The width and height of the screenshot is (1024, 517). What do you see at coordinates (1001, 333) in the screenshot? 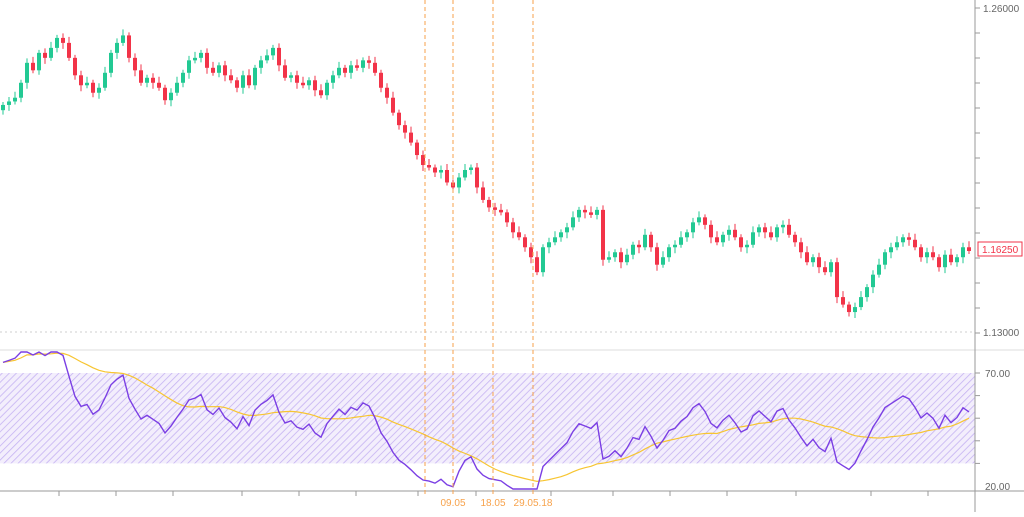
I see `price-tick-1.13: 1.13000` at bounding box center [1001, 333].